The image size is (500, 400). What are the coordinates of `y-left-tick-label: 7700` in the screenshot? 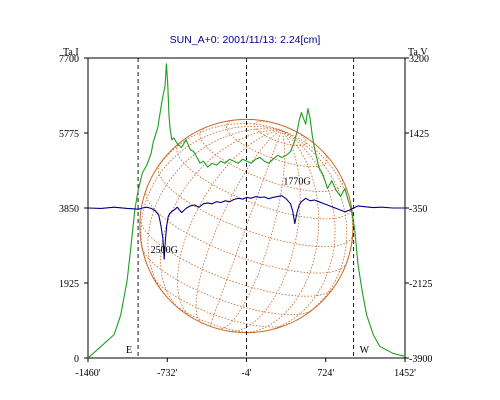 It's located at (69, 59).